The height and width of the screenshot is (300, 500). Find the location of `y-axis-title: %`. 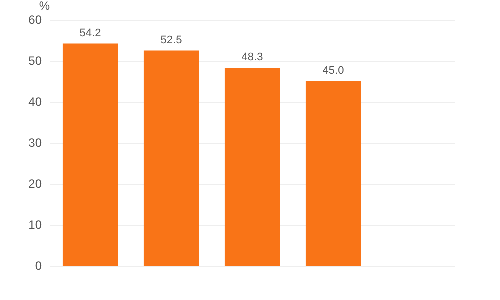

y-axis-title: % is located at coordinates (44, 6).